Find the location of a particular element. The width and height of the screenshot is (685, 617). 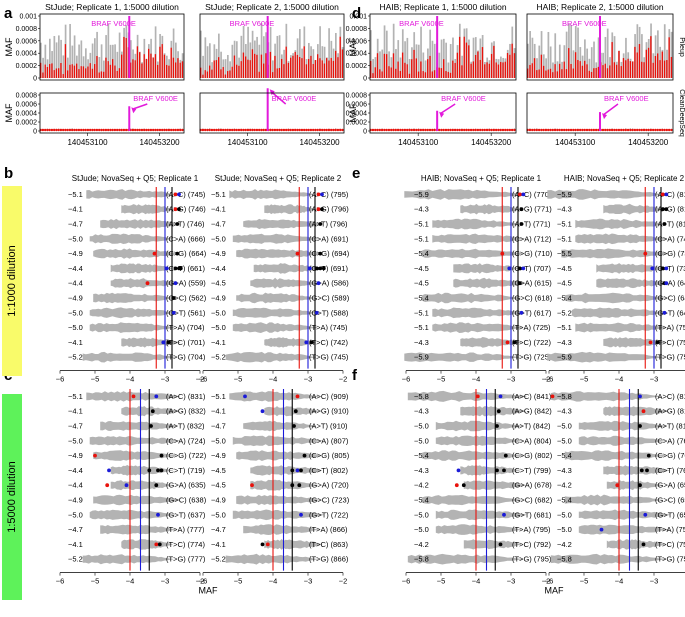

x-tick-label: 140453200 is located at coordinates (648, 142).